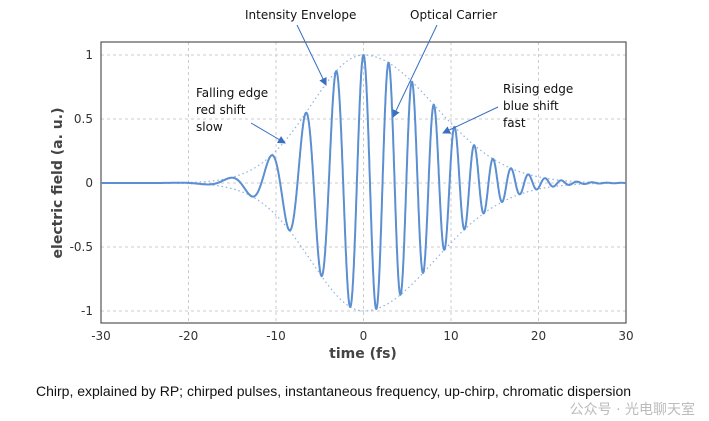  Describe the element at coordinates (87, 311) in the screenshot. I see `y-tick-label: -1` at that location.